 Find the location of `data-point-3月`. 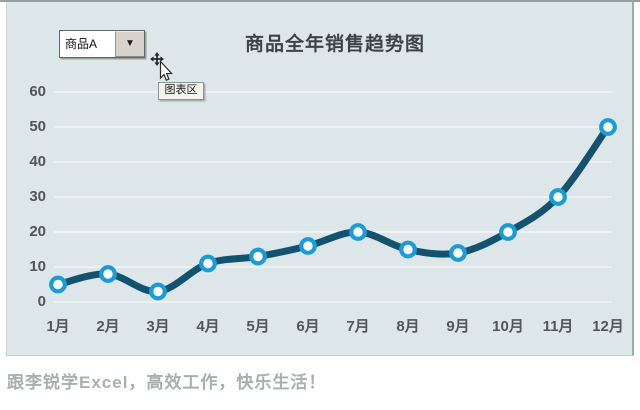

data-point-3月 is located at coordinates (158, 291).